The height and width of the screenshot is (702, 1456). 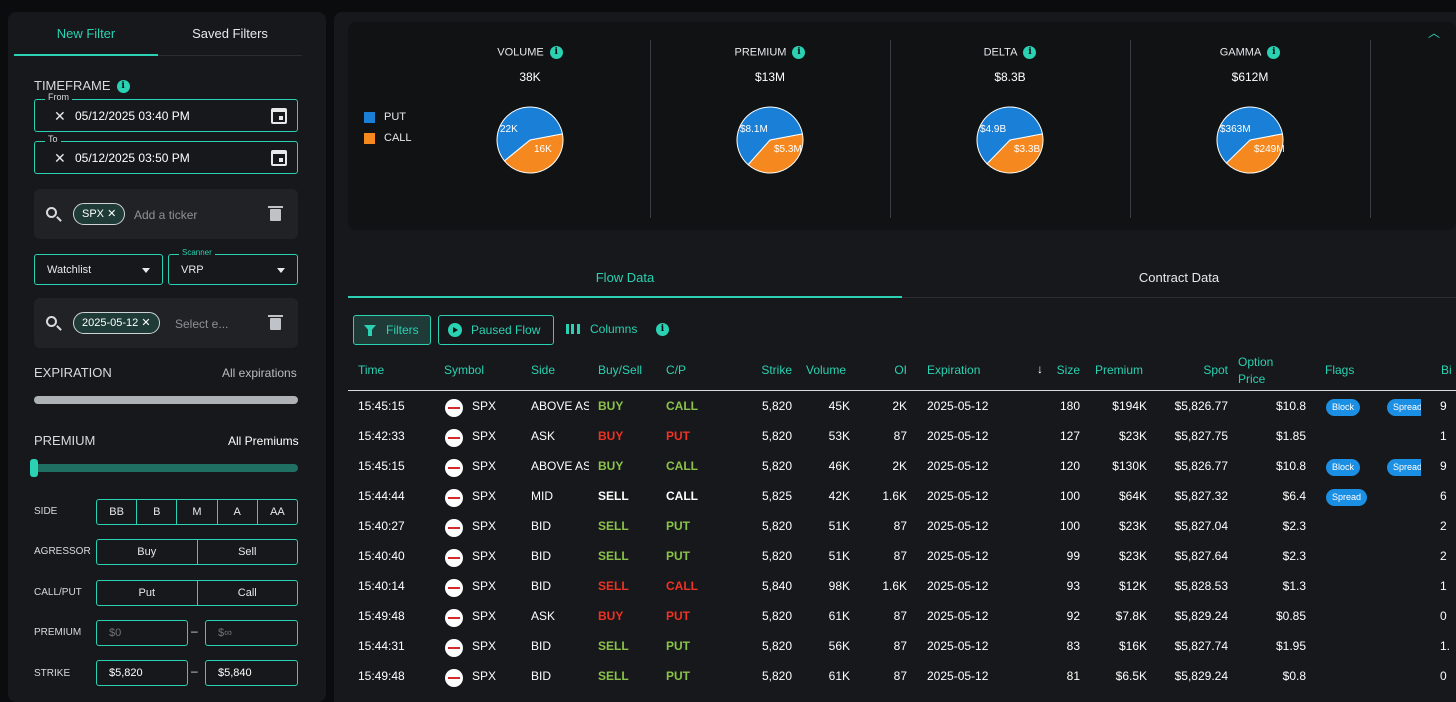 What do you see at coordinates (398, 138) in the screenshot?
I see `legend-call-label: CALL` at bounding box center [398, 138].